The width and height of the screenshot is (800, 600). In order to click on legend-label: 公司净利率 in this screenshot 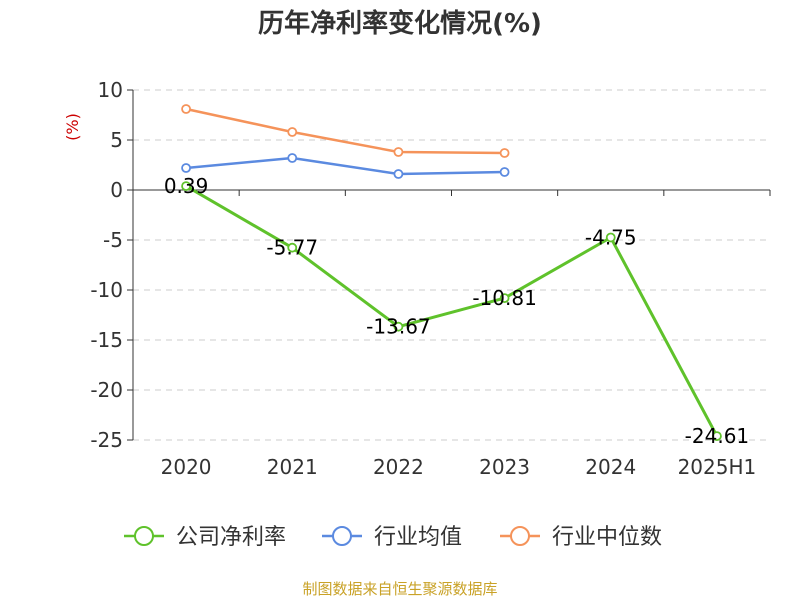, I will do `click(231, 537)`.